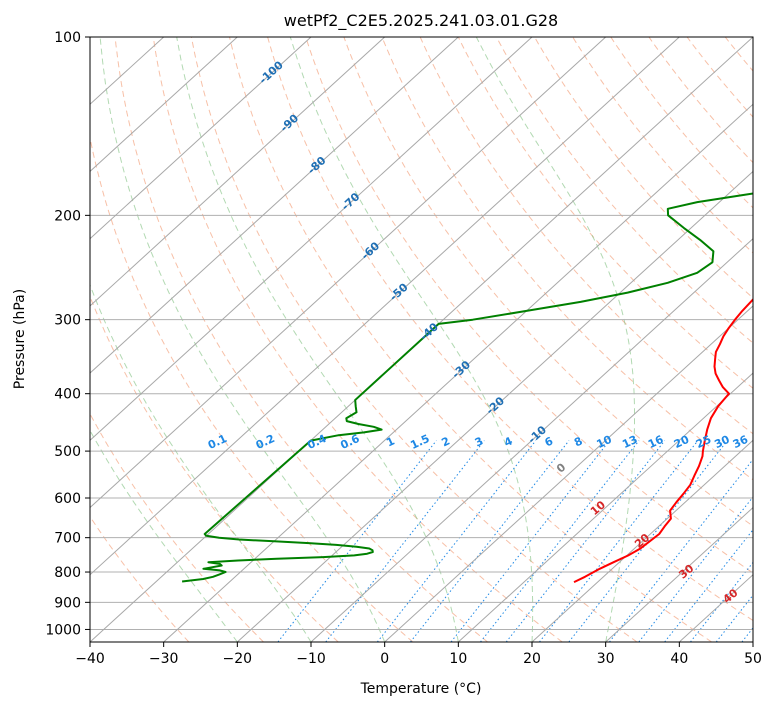 The height and width of the screenshot is (708, 775). I want to click on y-tick-label: 300, so click(67, 321).